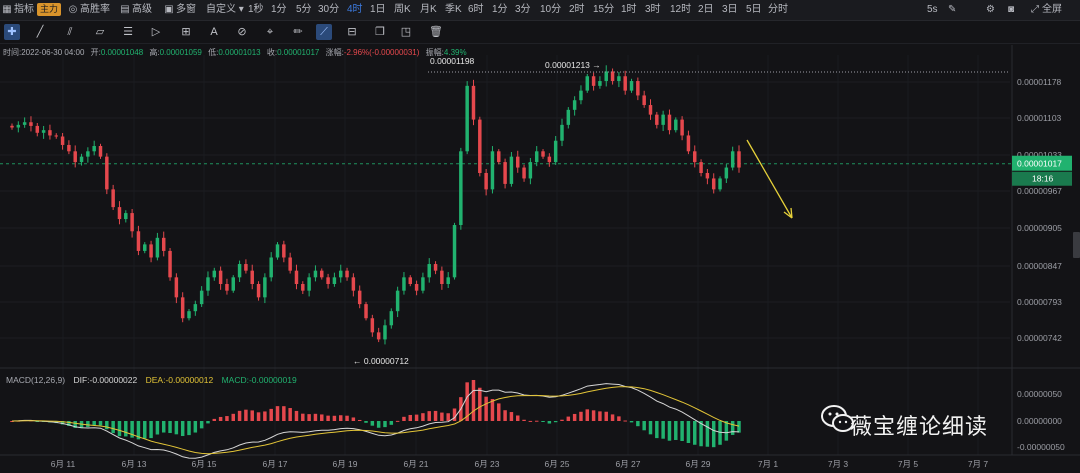 This screenshot has width=1080, height=473. What do you see at coordinates (1046, 10) in the screenshot?
I see `fullscreen-button: ⤢ 全屏` at bounding box center [1046, 10].